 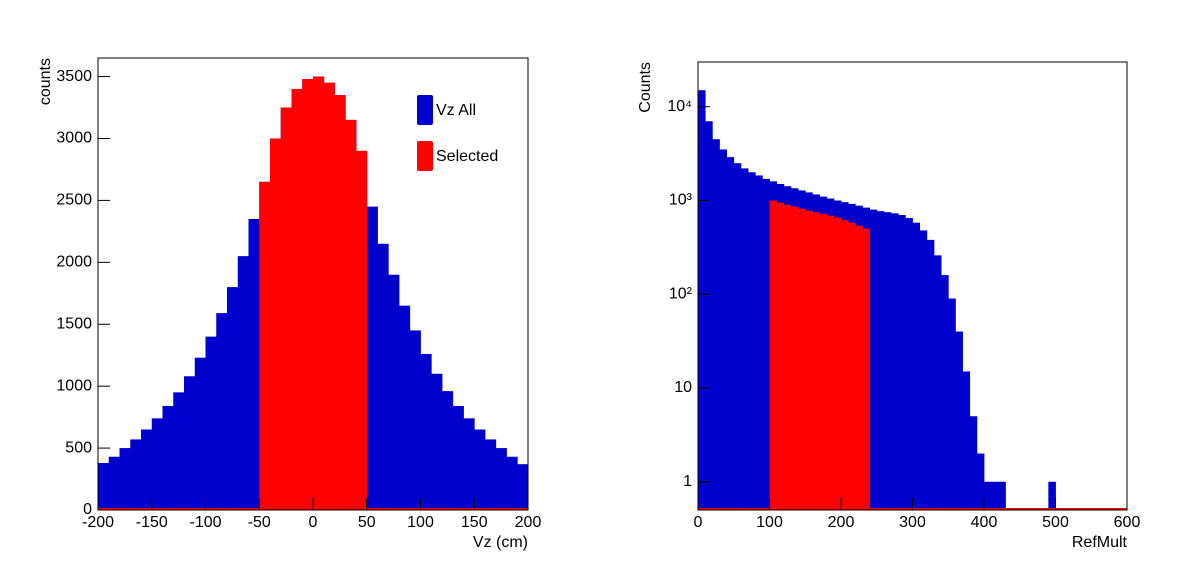 What do you see at coordinates (984, 522) in the screenshot?
I see `x-tick-label: 400` at bounding box center [984, 522].